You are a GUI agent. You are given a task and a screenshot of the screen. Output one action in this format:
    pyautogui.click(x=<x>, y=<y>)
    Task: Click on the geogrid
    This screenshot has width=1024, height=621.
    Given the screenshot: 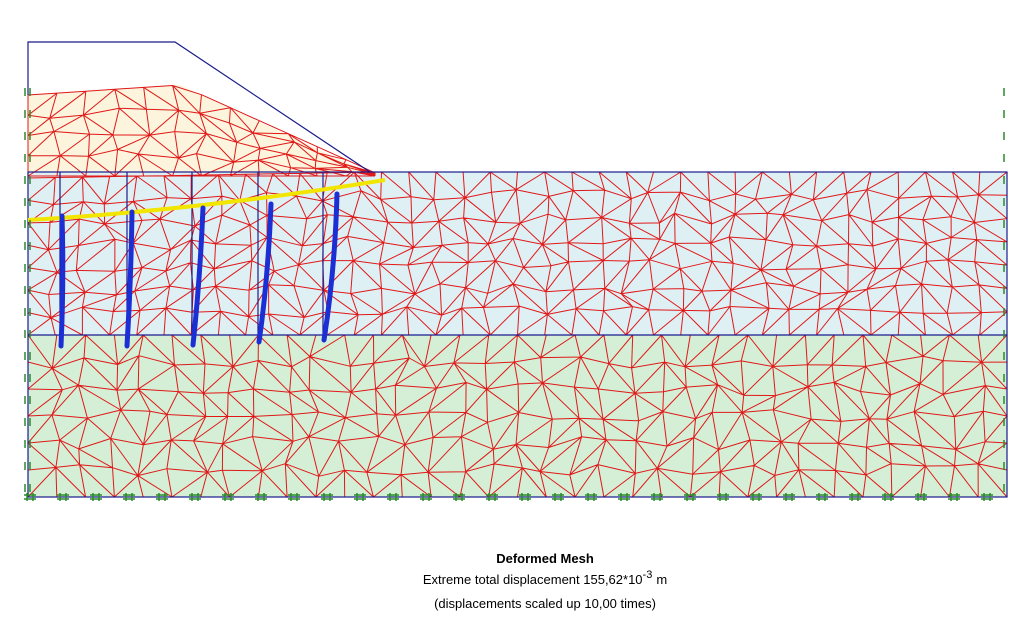 What is the action you would take?
    pyautogui.click(x=206, y=200)
    